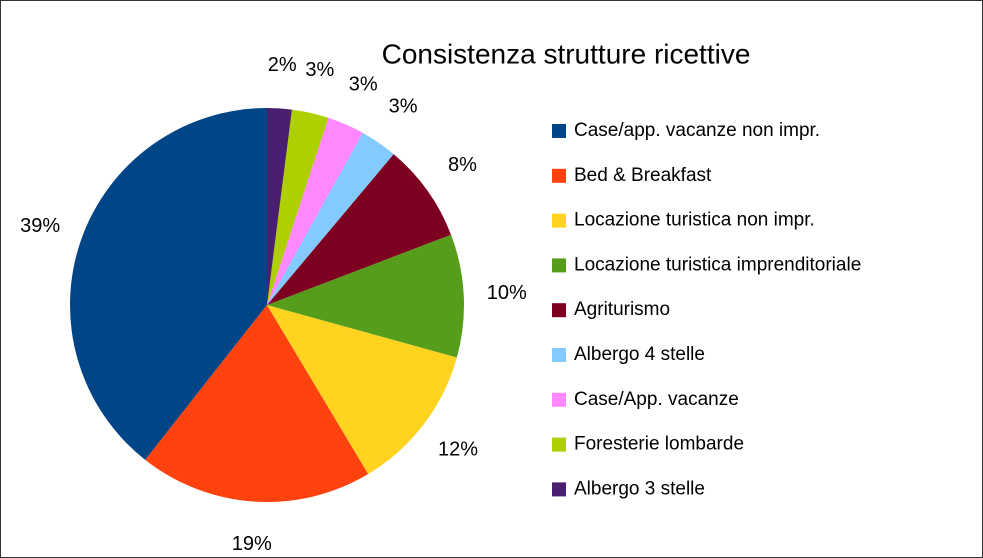  Describe the element at coordinates (717, 264) in the screenshot. I see `legend-label: Locazione turistica imprenditoriale` at that location.